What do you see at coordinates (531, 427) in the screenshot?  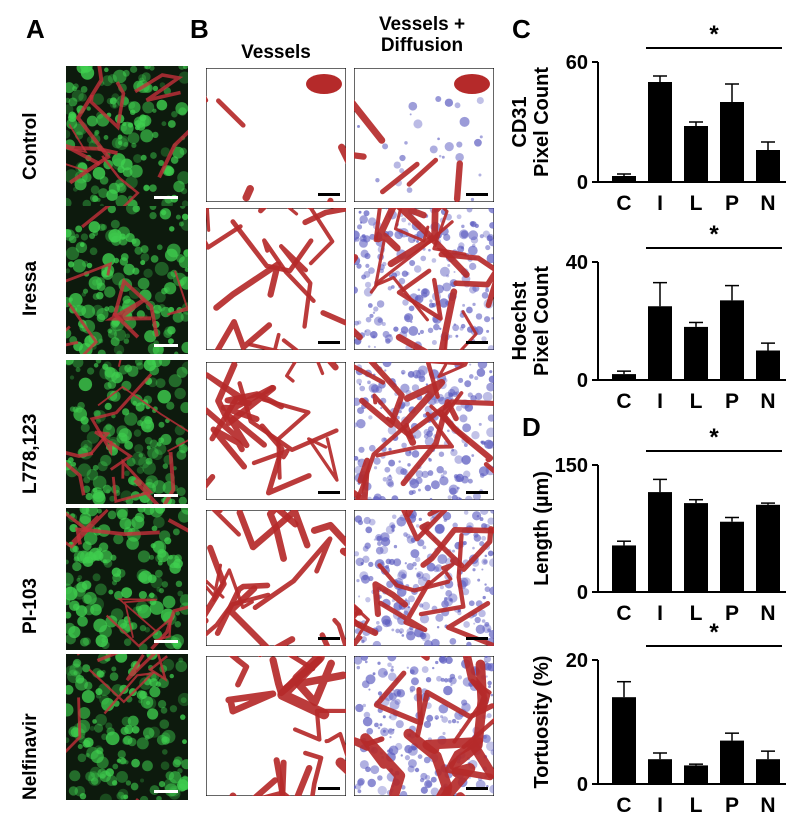 I see `panel-label-d: D` at bounding box center [531, 427].